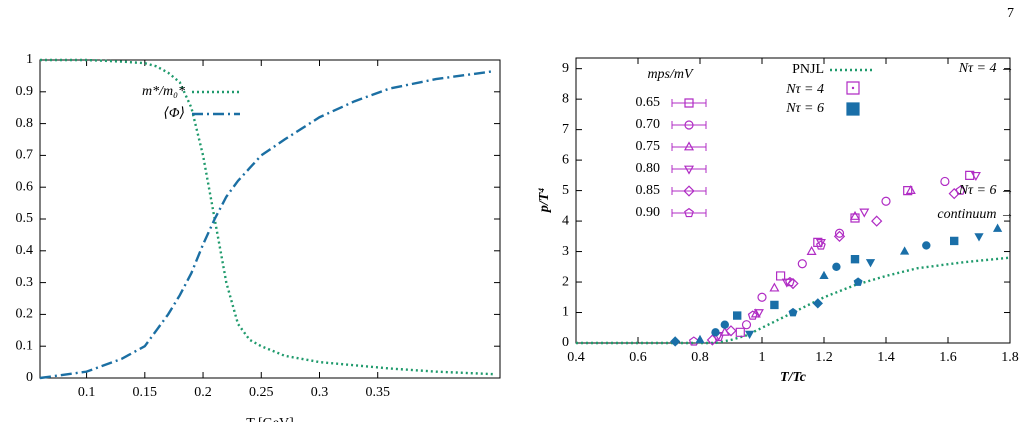 The height and width of the screenshot is (422, 1027). What do you see at coordinates (25, 123) in the screenshot?
I see `y-tick-label: 0.8` at bounding box center [25, 123].